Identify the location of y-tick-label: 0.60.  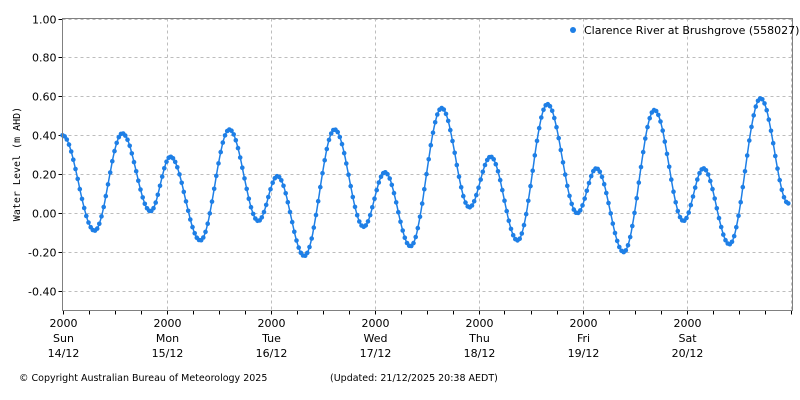
(44, 97).